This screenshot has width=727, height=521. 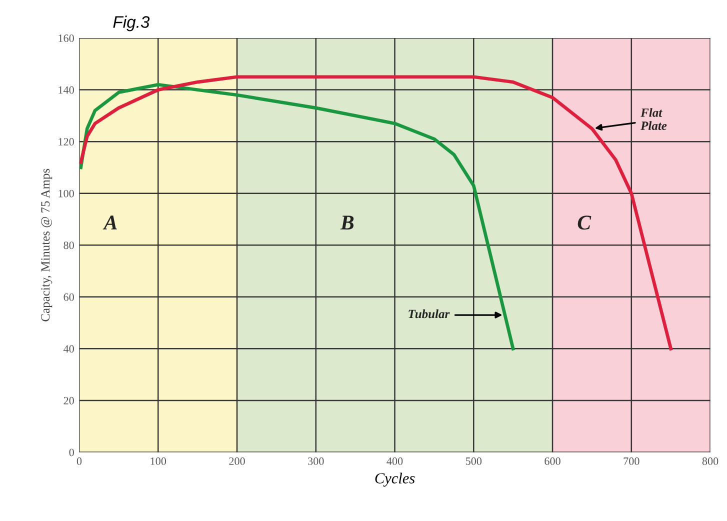 What do you see at coordinates (131, 24) in the screenshot?
I see `chart-title: Fig.3` at bounding box center [131, 24].